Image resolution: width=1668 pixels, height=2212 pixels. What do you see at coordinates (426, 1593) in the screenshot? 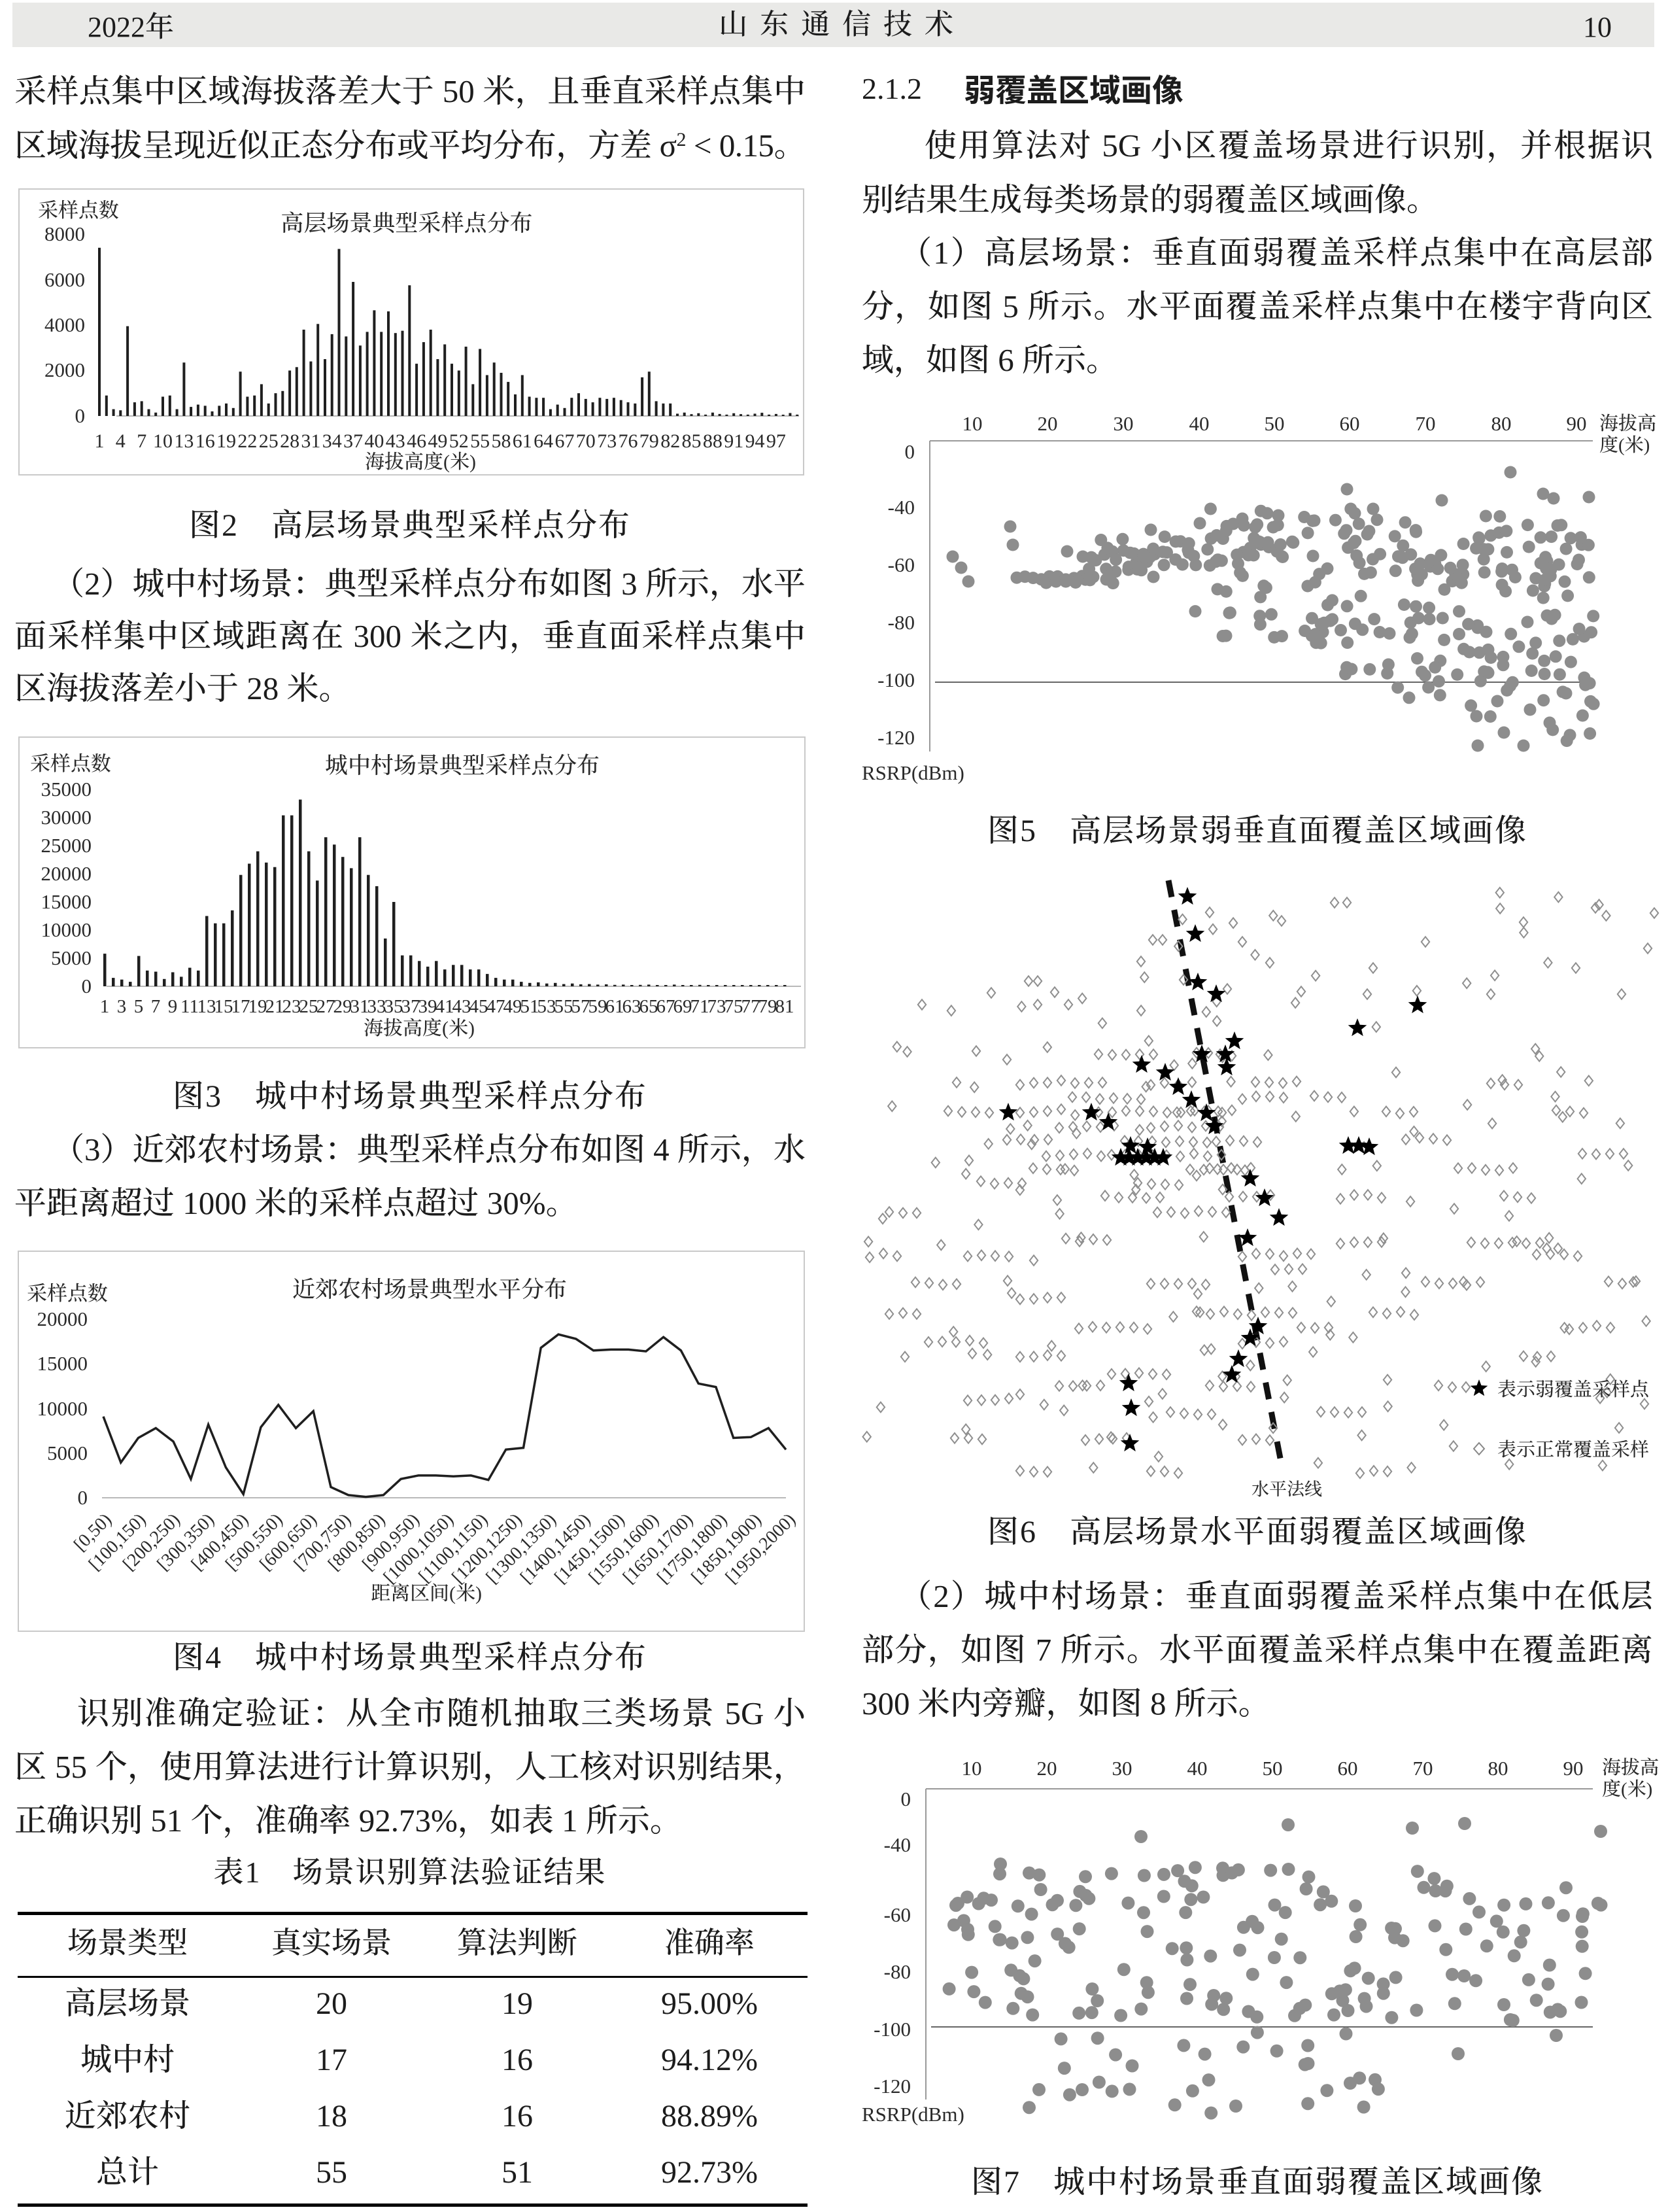
I see `svg-text: 距离区间(米)` at bounding box center [426, 1593].